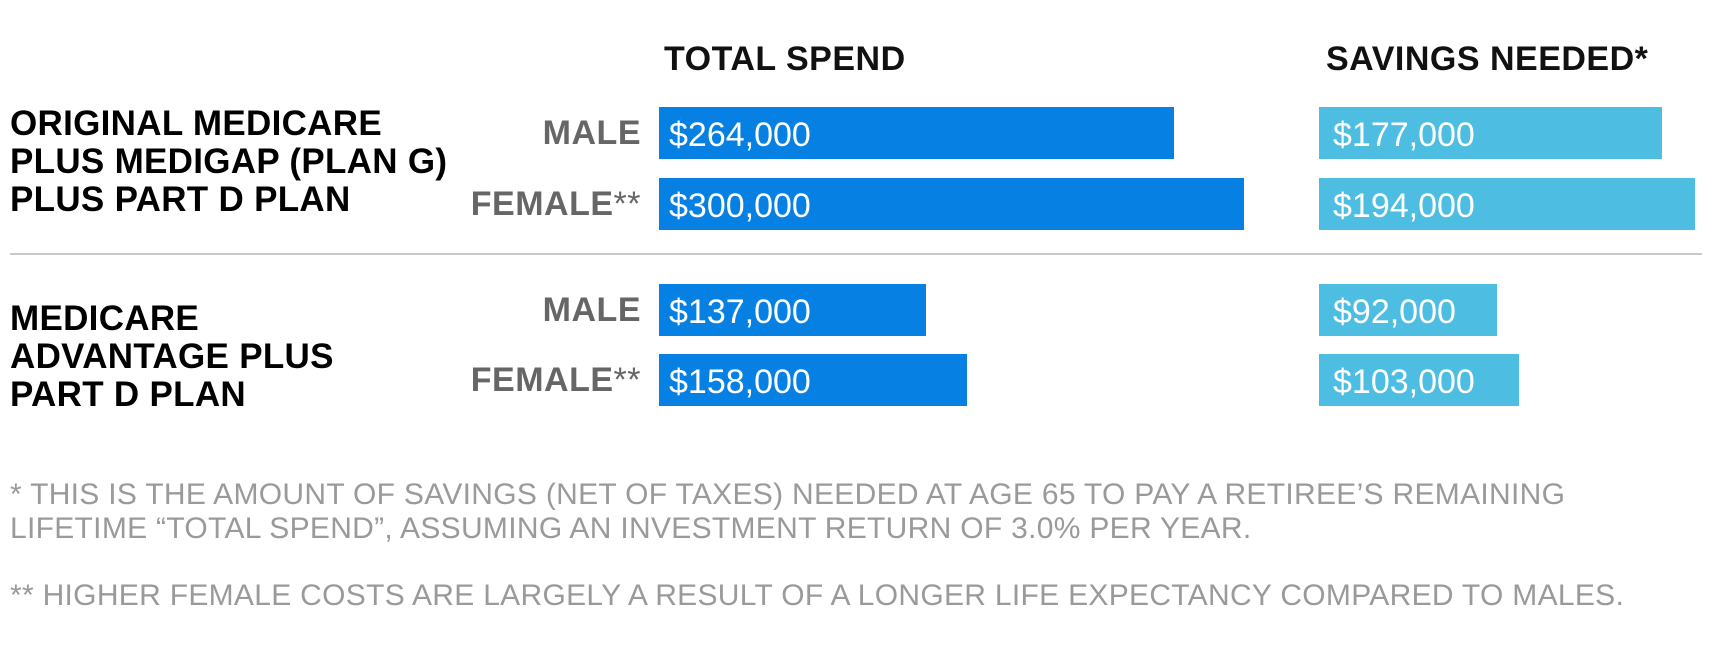 This screenshot has height=652, width=1709. Describe the element at coordinates (916, 133) in the screenshot. I see `total-spend-bar: $264,000` at that location.